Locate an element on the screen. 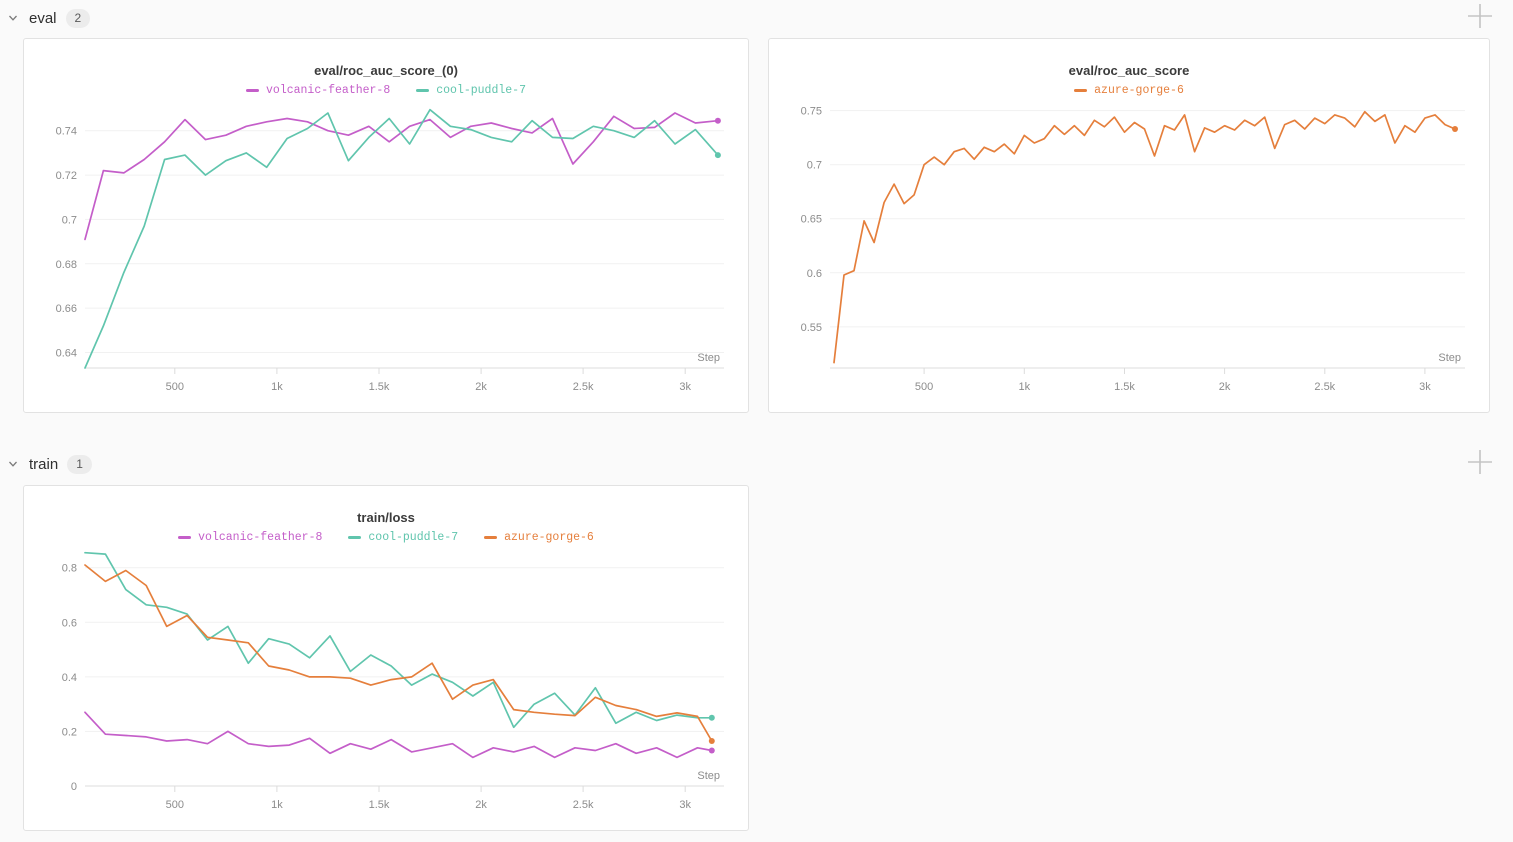 The height and width of the screenshot is (842, 1513). svg-text: 0.55 is located at coordinates (811, 328).